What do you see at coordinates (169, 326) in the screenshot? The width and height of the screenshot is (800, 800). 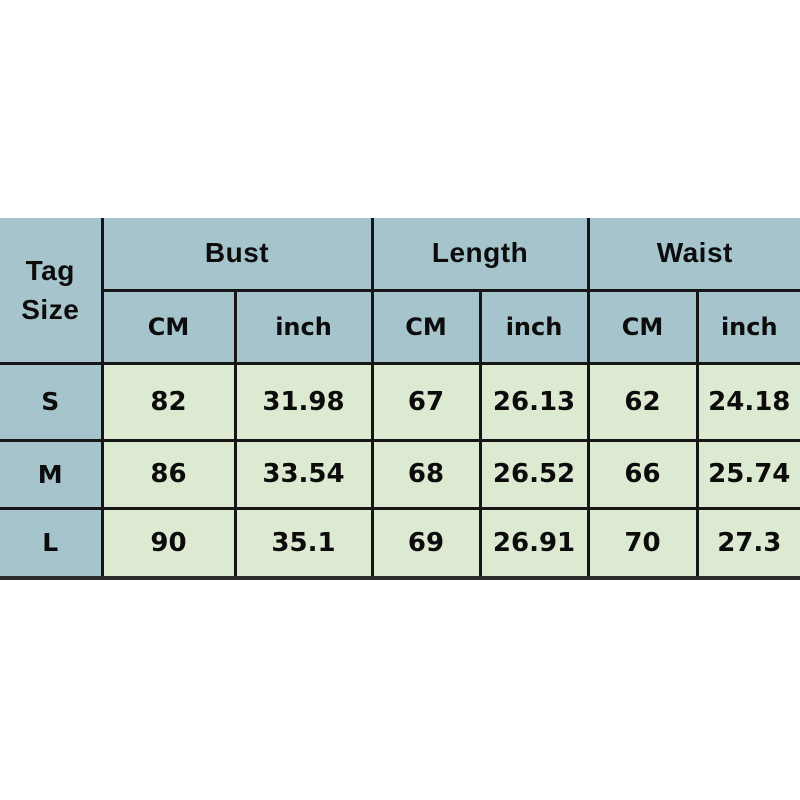 I see `subheader-bust-cm: CM` at bounding box center [169, 326].